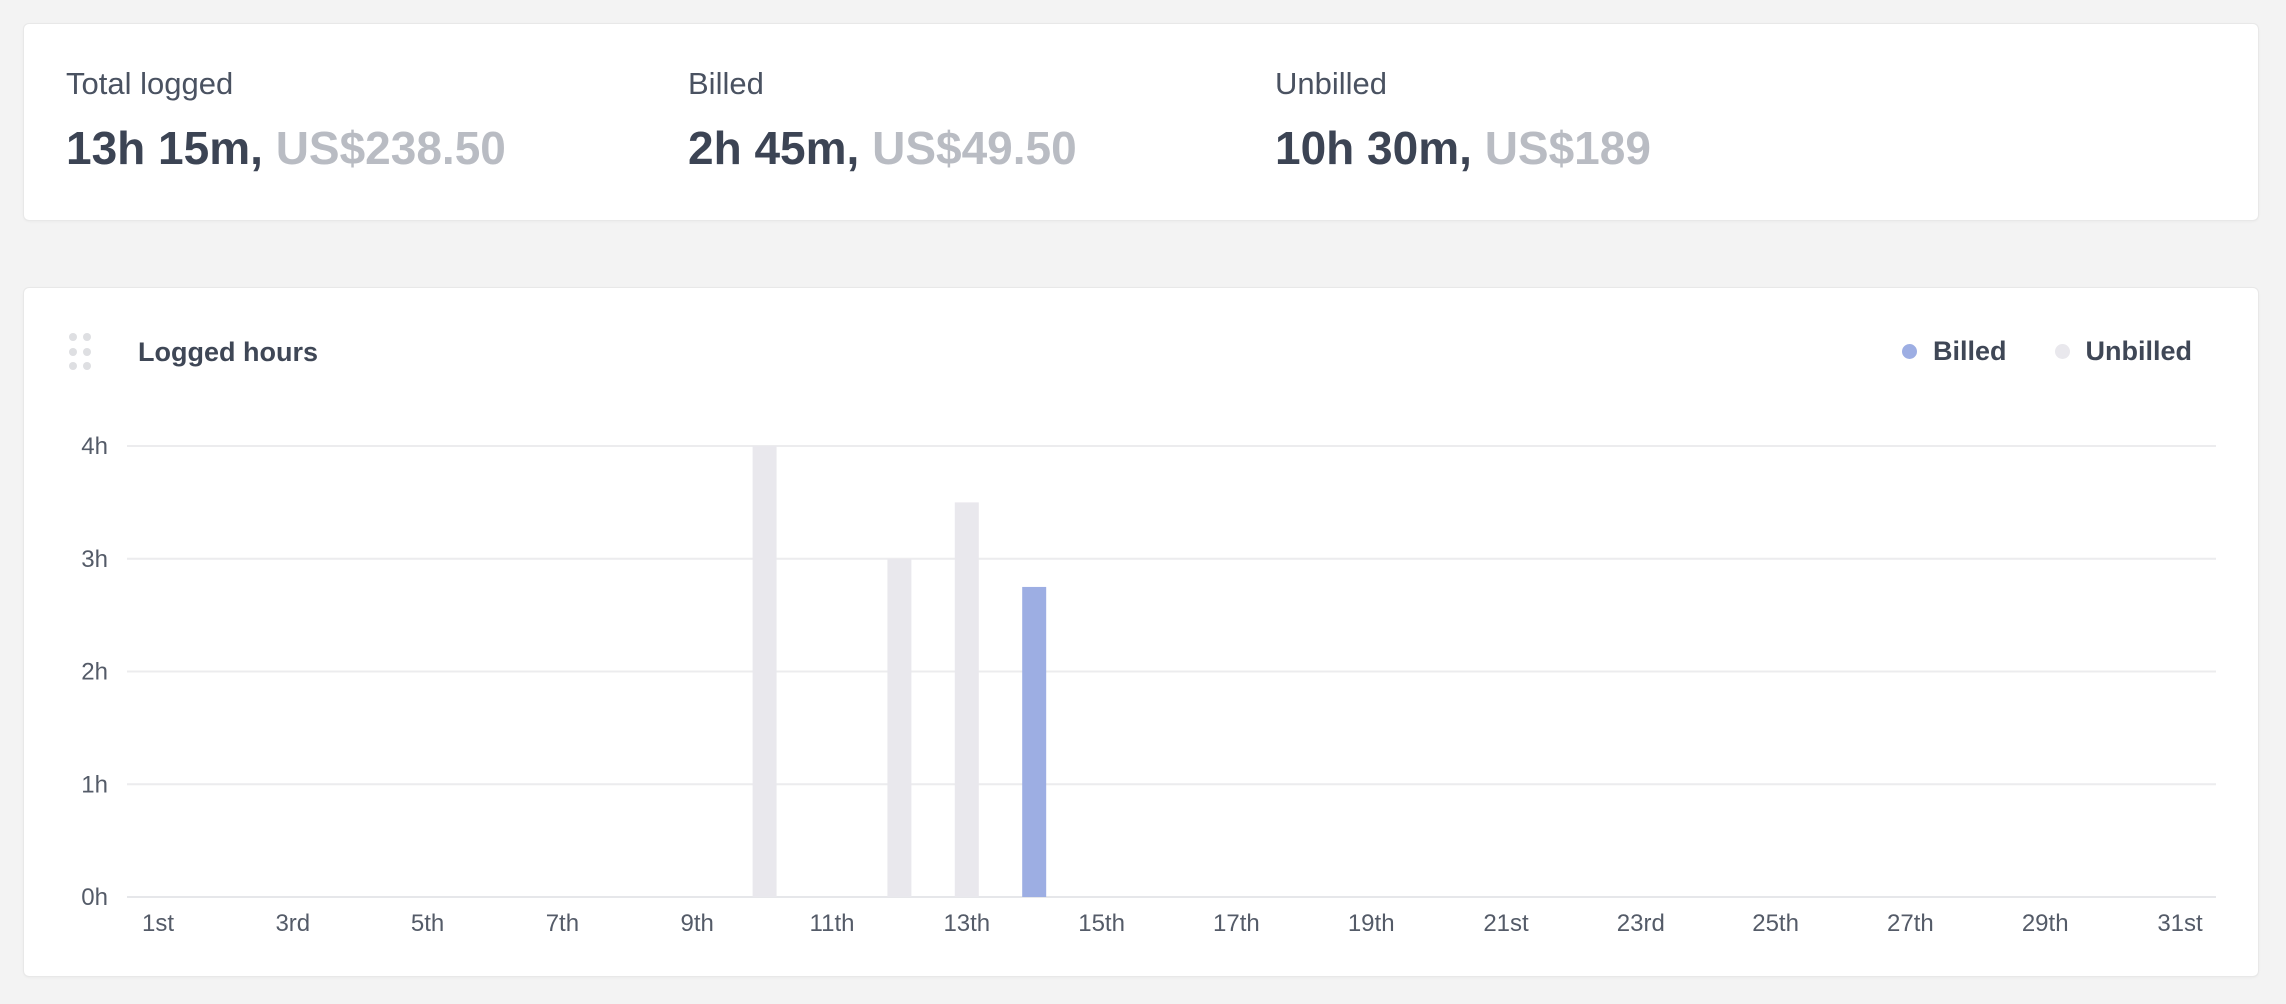 Image resolution: width=2286 pixels, height=1004 pixels. I want to click on billed-value: 2h 45m, US$49.50, so click(882, 148).